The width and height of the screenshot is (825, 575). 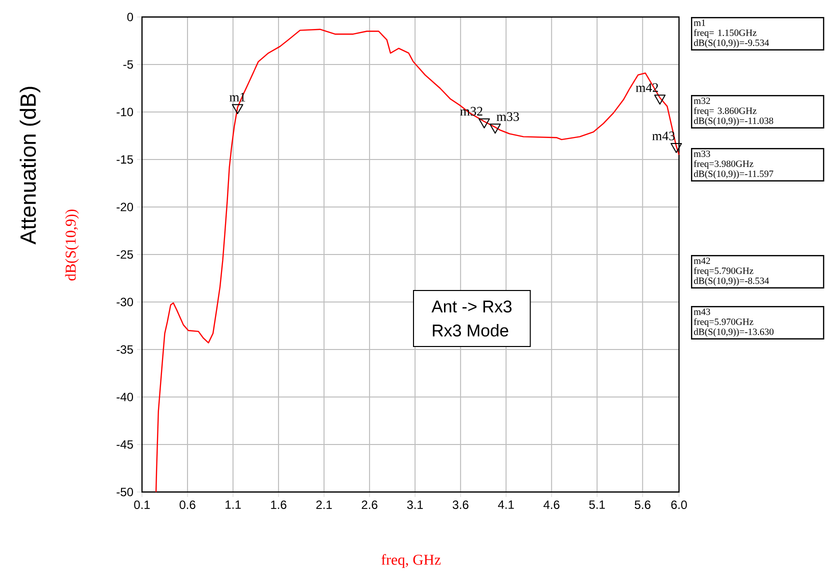 I want to click on annotation: Rx3 Mode, so click(x=470, y=330).